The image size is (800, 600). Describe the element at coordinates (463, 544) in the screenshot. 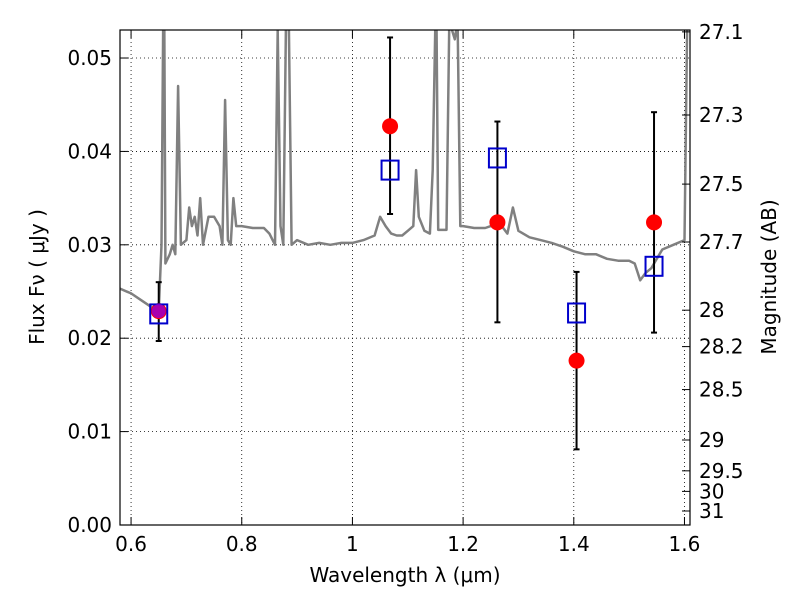

I see `x-tick-label: 1.2` at that location.